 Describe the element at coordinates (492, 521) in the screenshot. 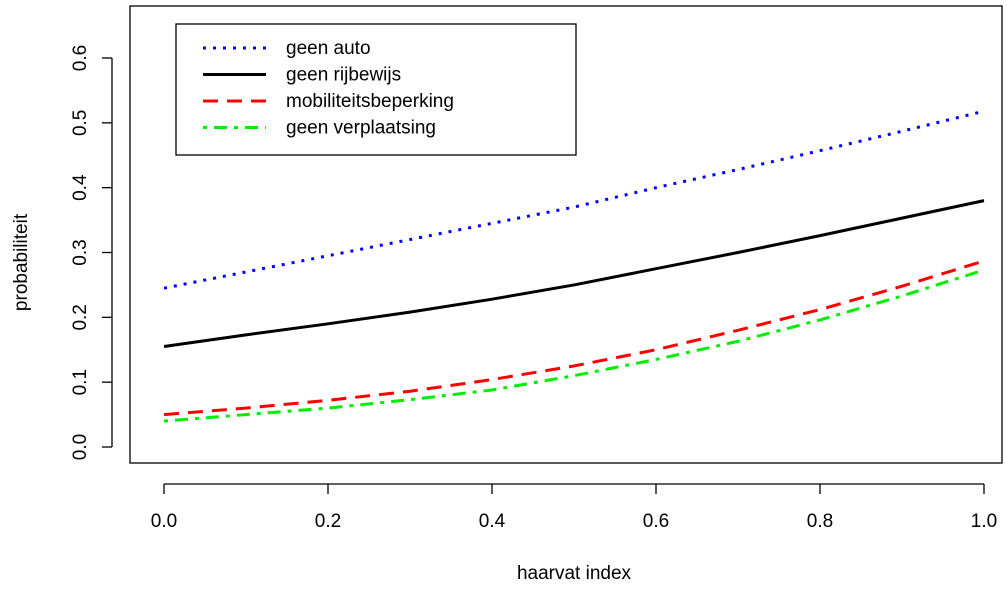

I see `x-tick-label: 0.4` at that location.